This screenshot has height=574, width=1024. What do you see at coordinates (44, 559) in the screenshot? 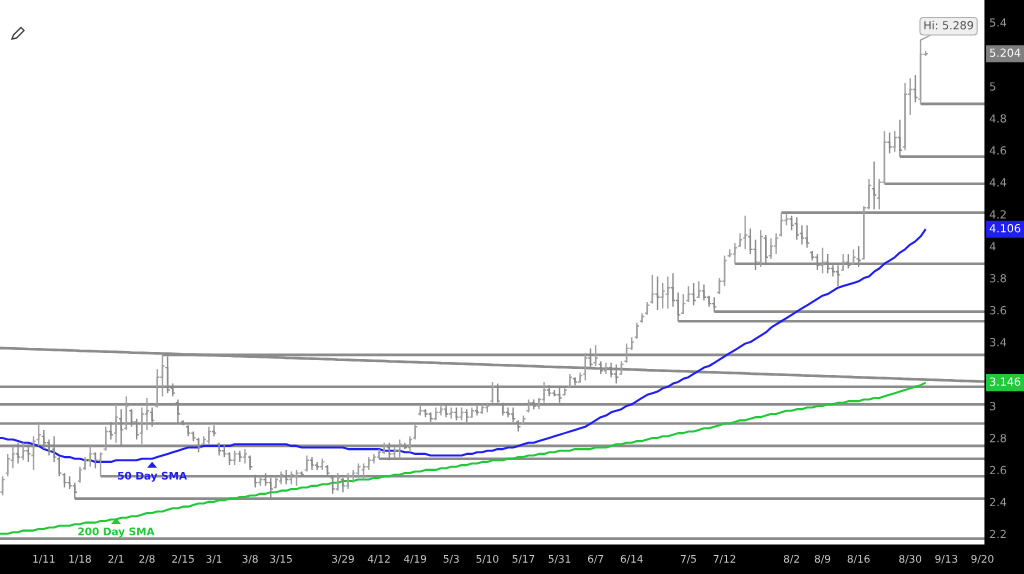
I see `x-tick-label: 1/11` at bounding box center [44, 559].